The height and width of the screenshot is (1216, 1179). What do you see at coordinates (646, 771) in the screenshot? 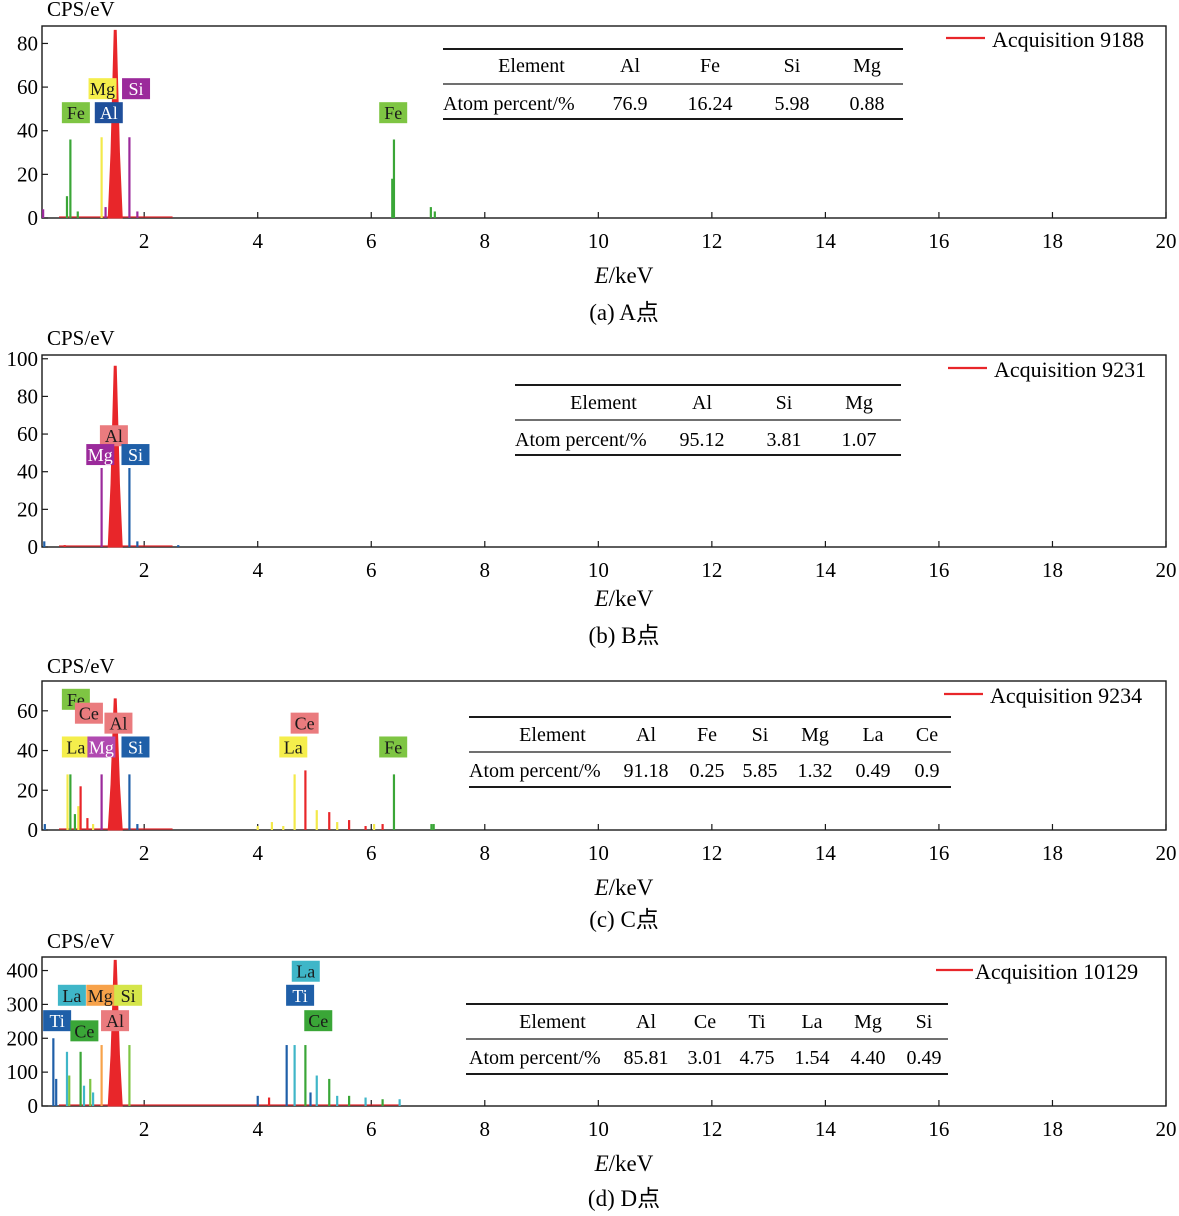
I see `table-value-cell: 91.18` at bounding box center [646, 771].